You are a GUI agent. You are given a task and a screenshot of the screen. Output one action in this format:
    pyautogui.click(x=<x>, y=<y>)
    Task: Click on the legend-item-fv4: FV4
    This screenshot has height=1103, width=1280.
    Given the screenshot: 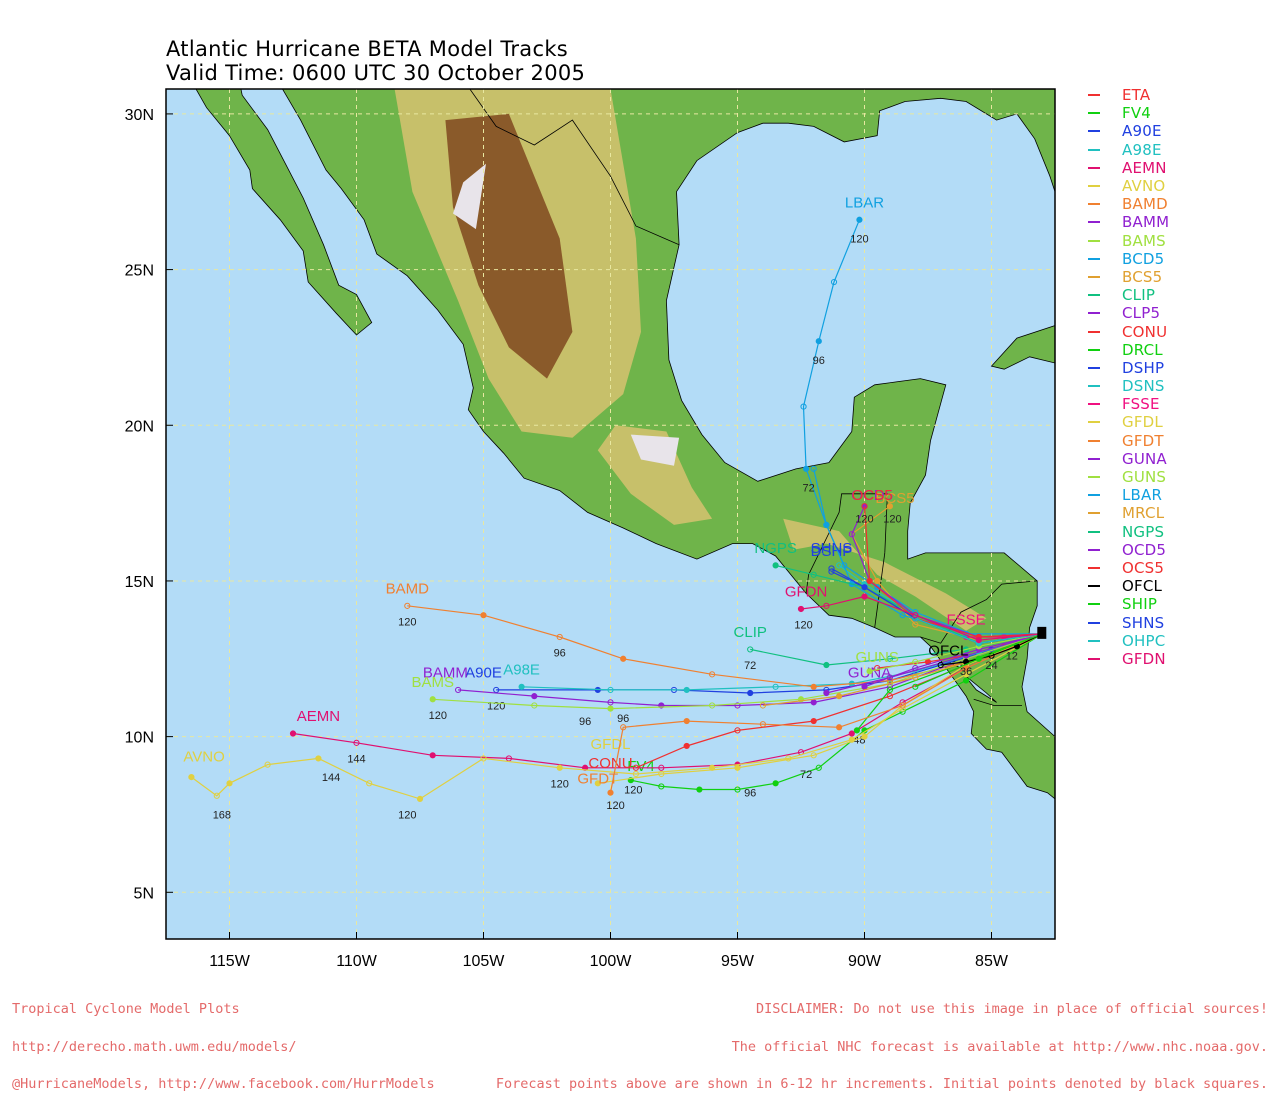 What is the action you would take?
    pyautogui.click(x=1128, y=113)
    